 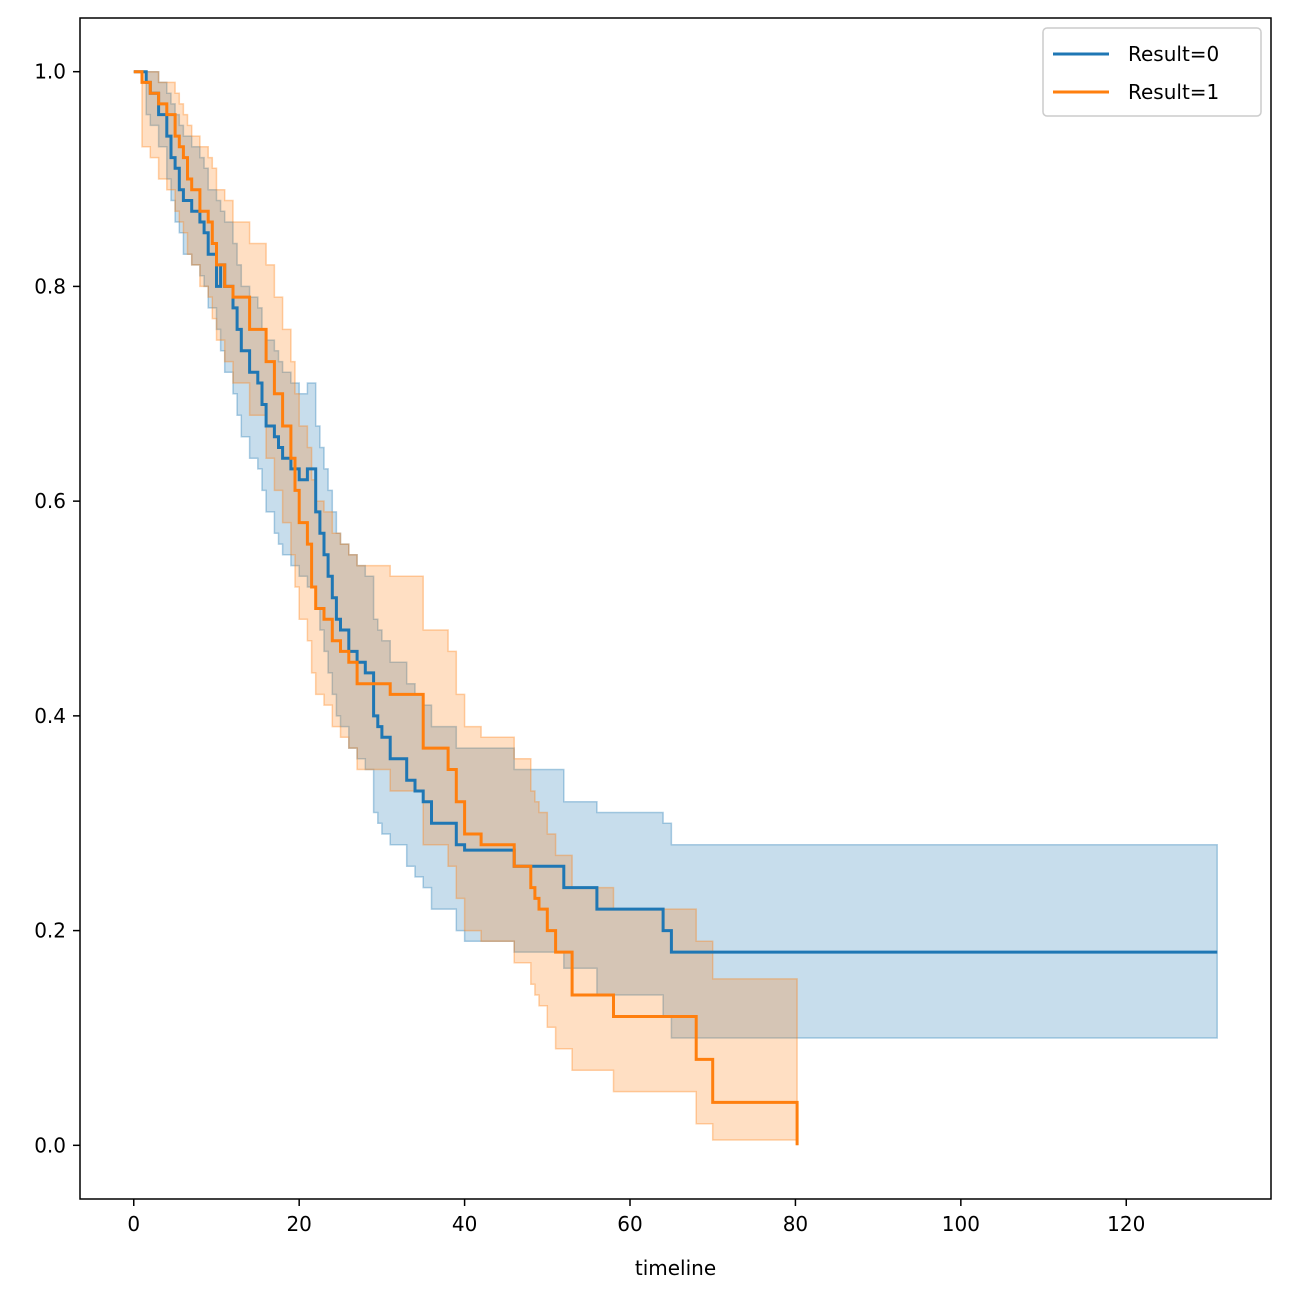 What do you see at coordinates (57, 608) in the screenshot?
I see `y-axis-ticks: 0.0 0.2 0.4 0.6 0.8 1.0` at bounding box center [57, 608].